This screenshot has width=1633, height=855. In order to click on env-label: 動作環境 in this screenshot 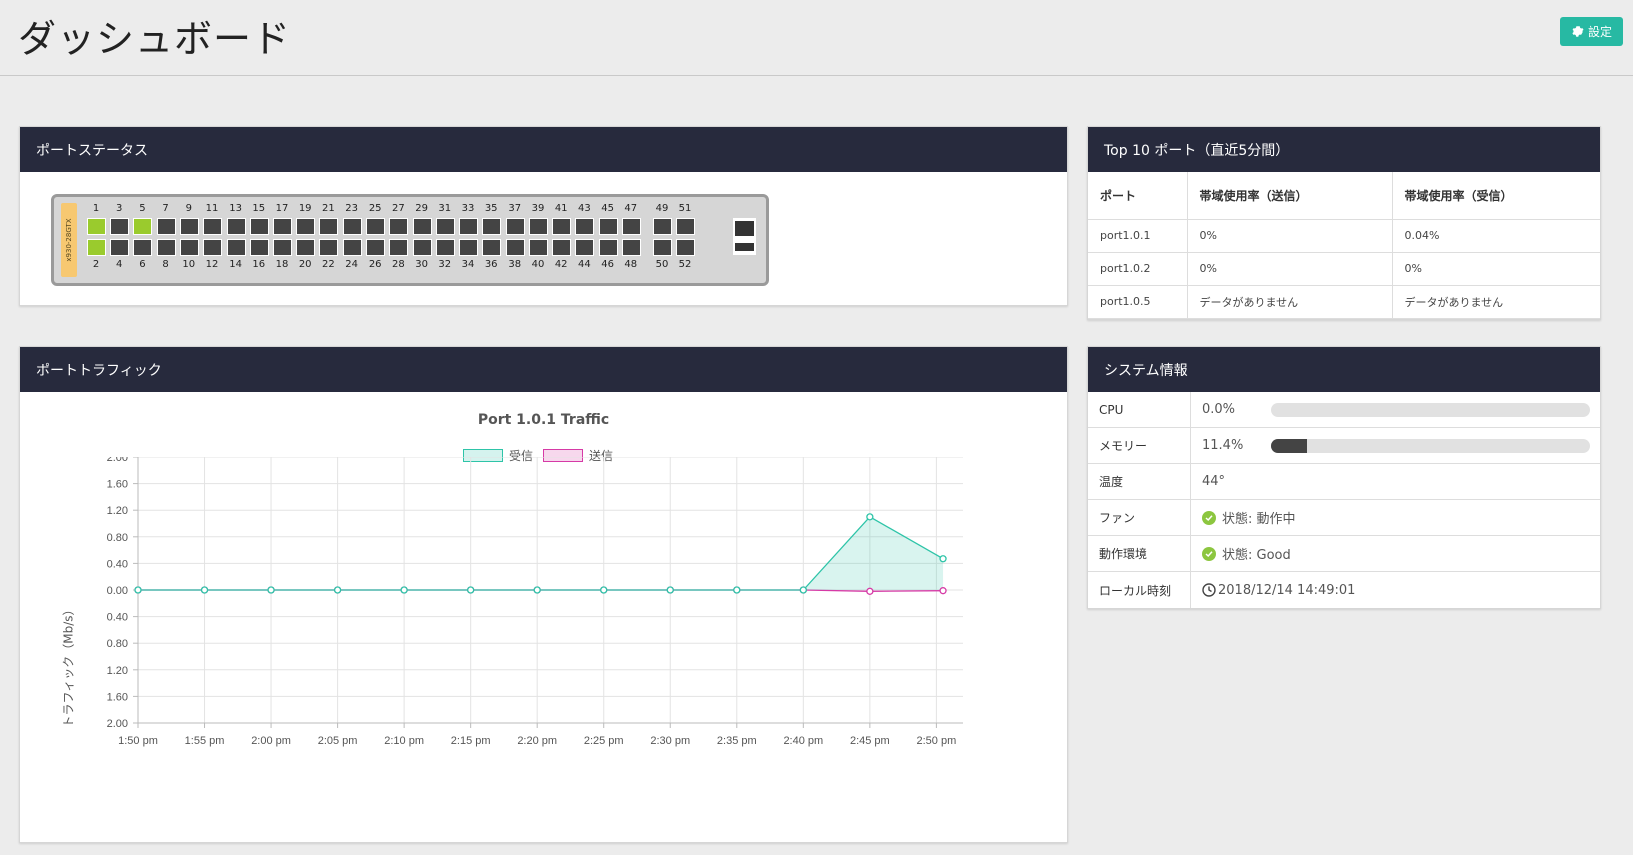, I will do `click(1139, 553)`.